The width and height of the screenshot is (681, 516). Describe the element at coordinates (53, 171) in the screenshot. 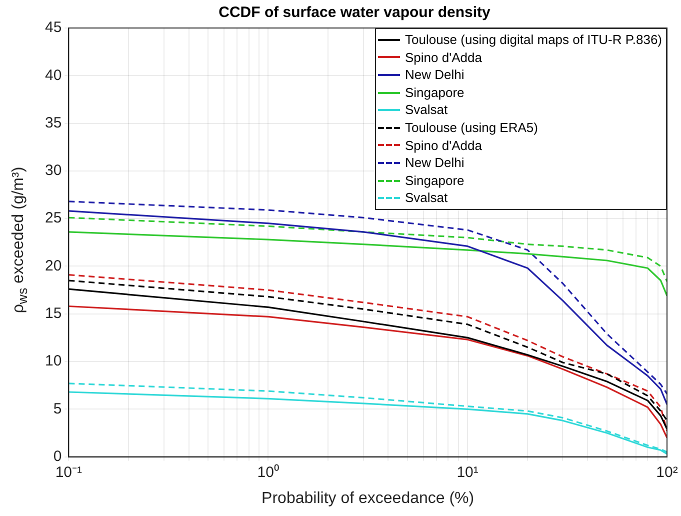

I see `y-tick-label: 30` at that location.